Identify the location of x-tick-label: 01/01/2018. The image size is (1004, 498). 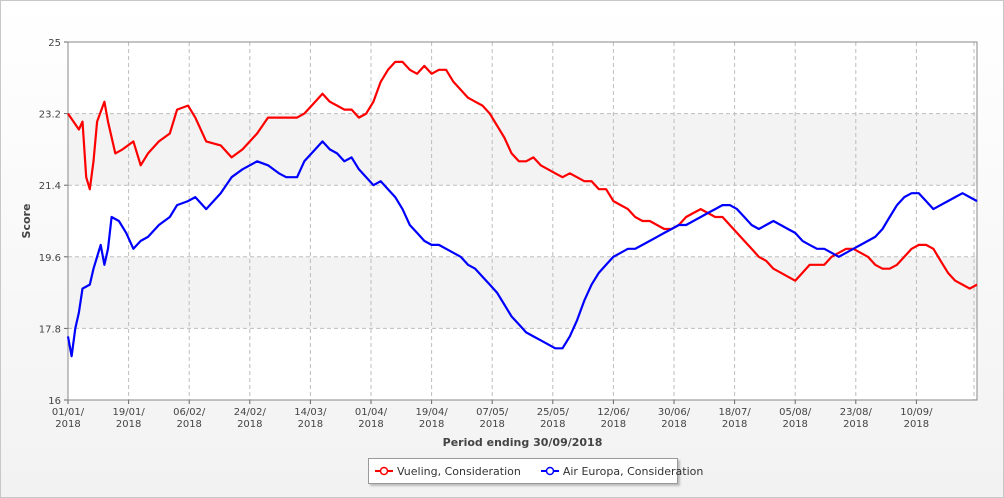
(68, 418).